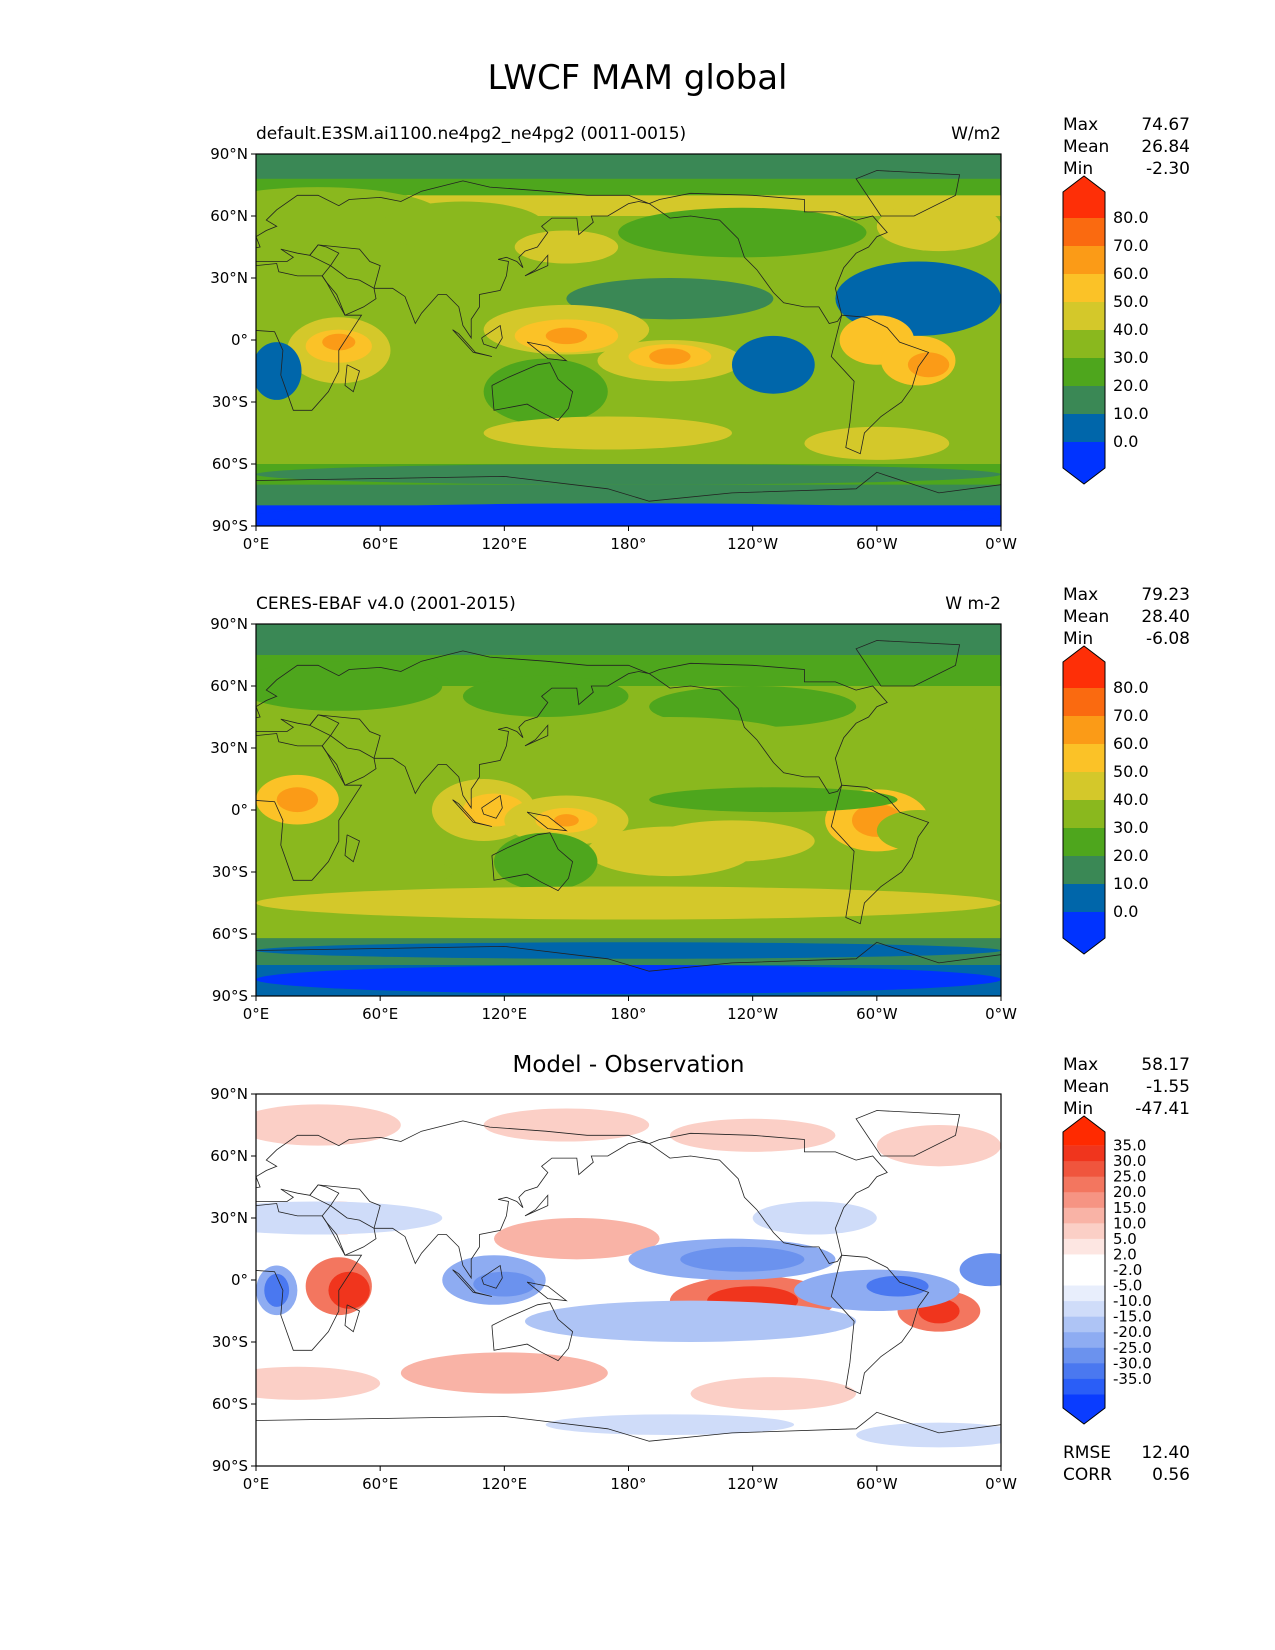  Describe the element at coordinates (628, 1065) in the screenshot. I see `panel-title: Model - Observation` at that location.